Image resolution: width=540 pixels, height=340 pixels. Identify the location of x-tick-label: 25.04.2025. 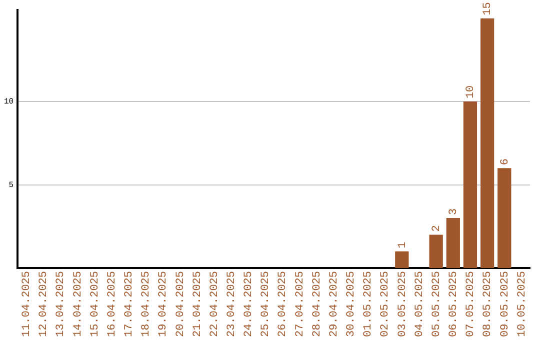
(266, 304).